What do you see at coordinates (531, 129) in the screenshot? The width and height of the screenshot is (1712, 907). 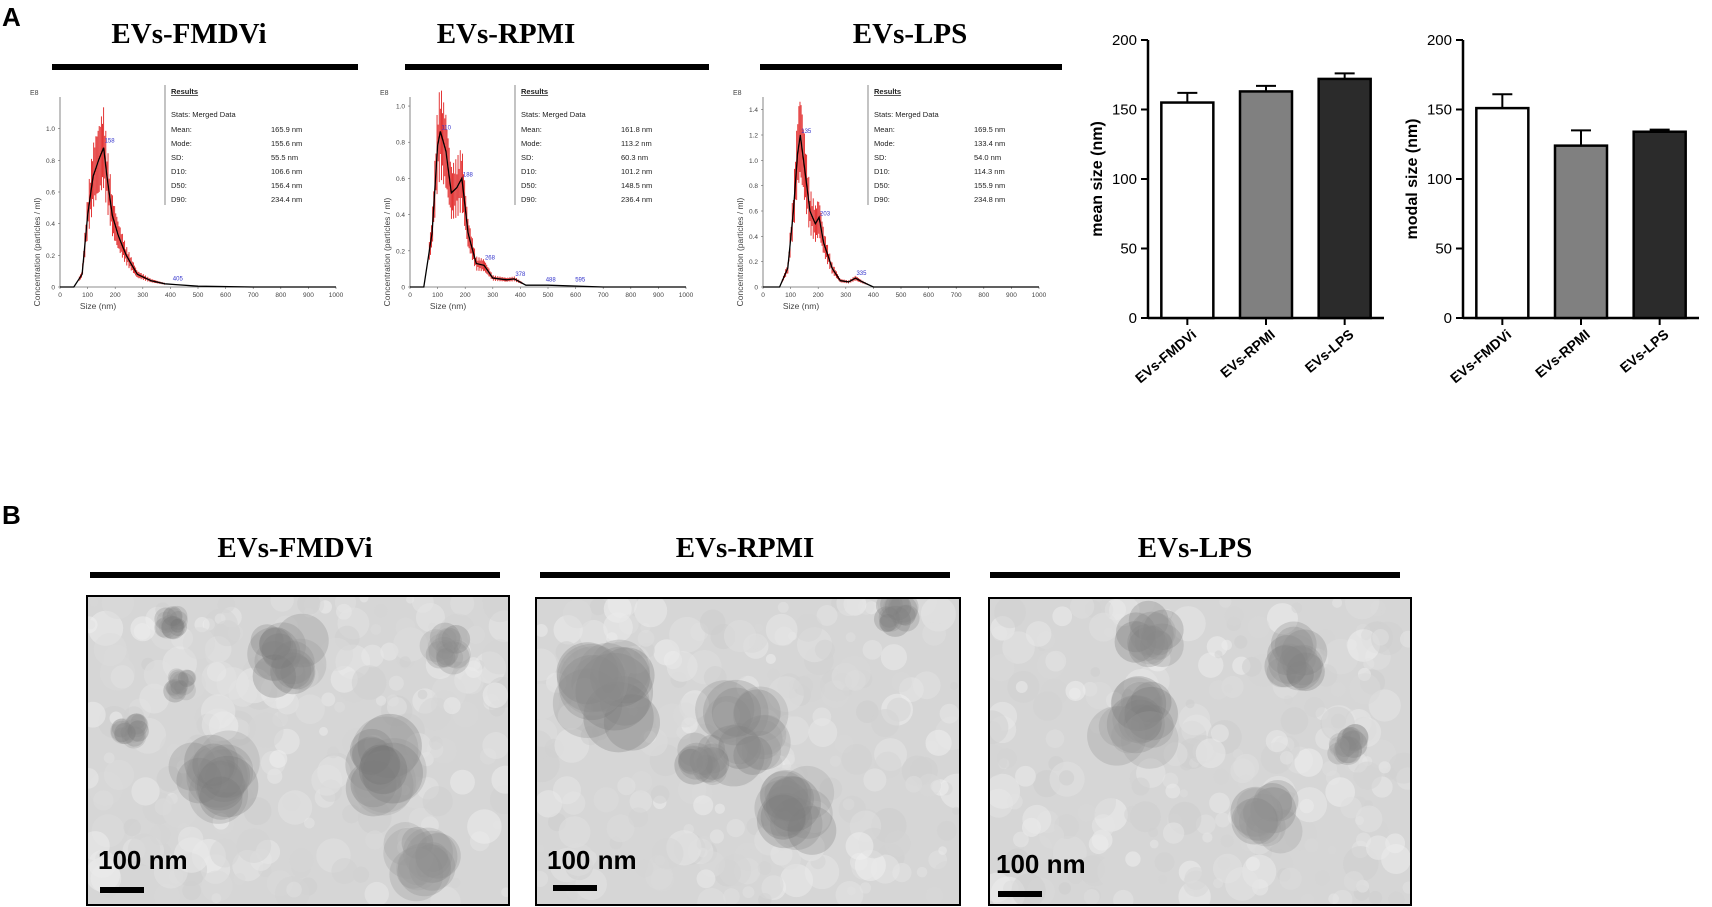 I see `results-key: Mean:` at bounding box center [531, 129].